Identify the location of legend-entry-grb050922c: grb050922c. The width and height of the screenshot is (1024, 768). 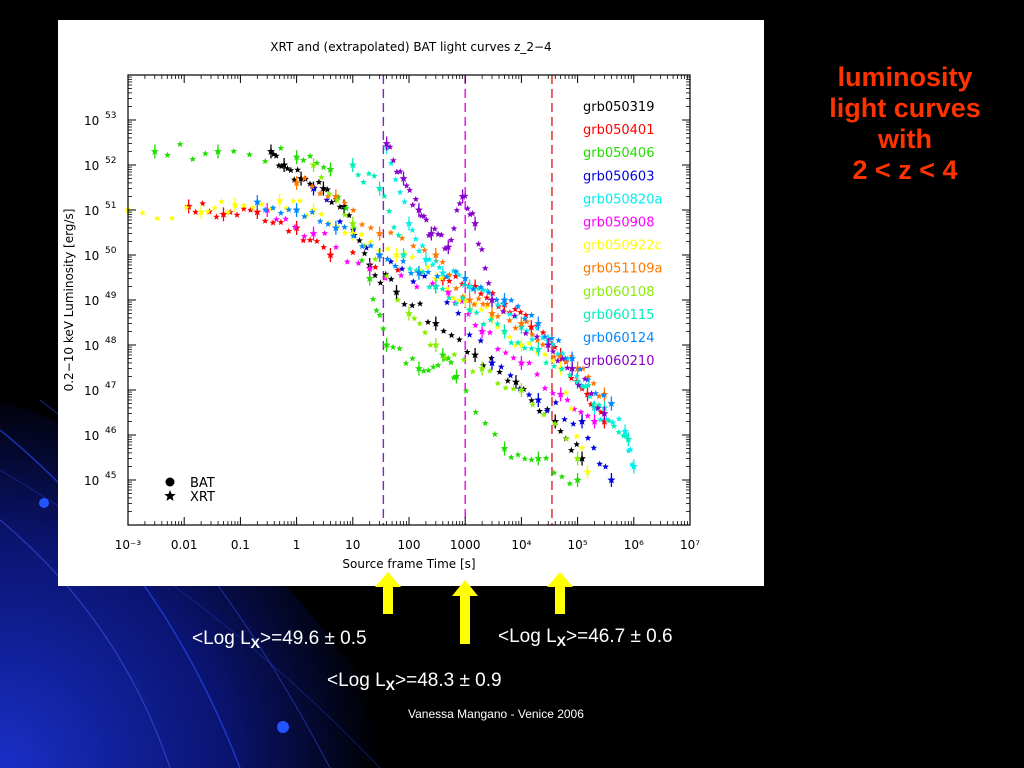
(622, 246).